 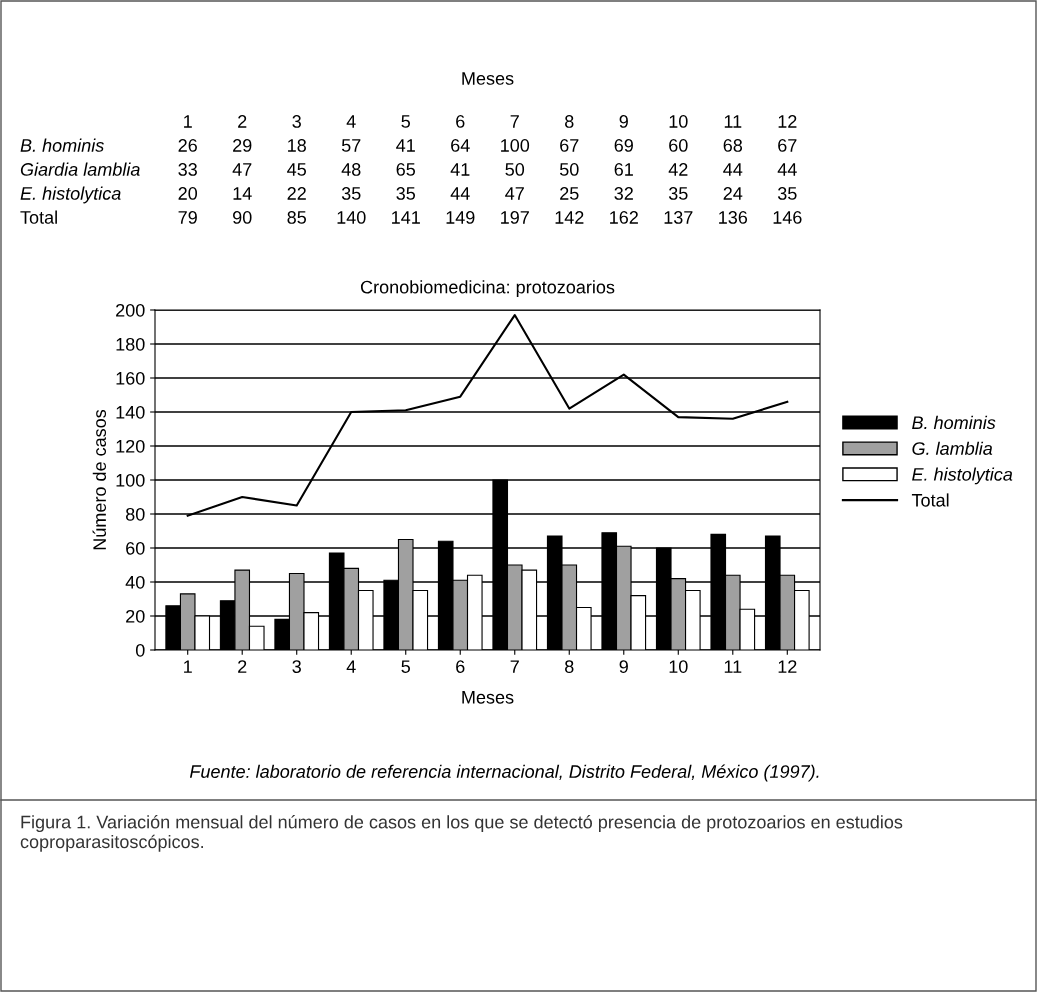 What do you see at coordinates (135, 582) in the screenshot?
I see `y-tick-label: 40` at bounding box center [135, 582].